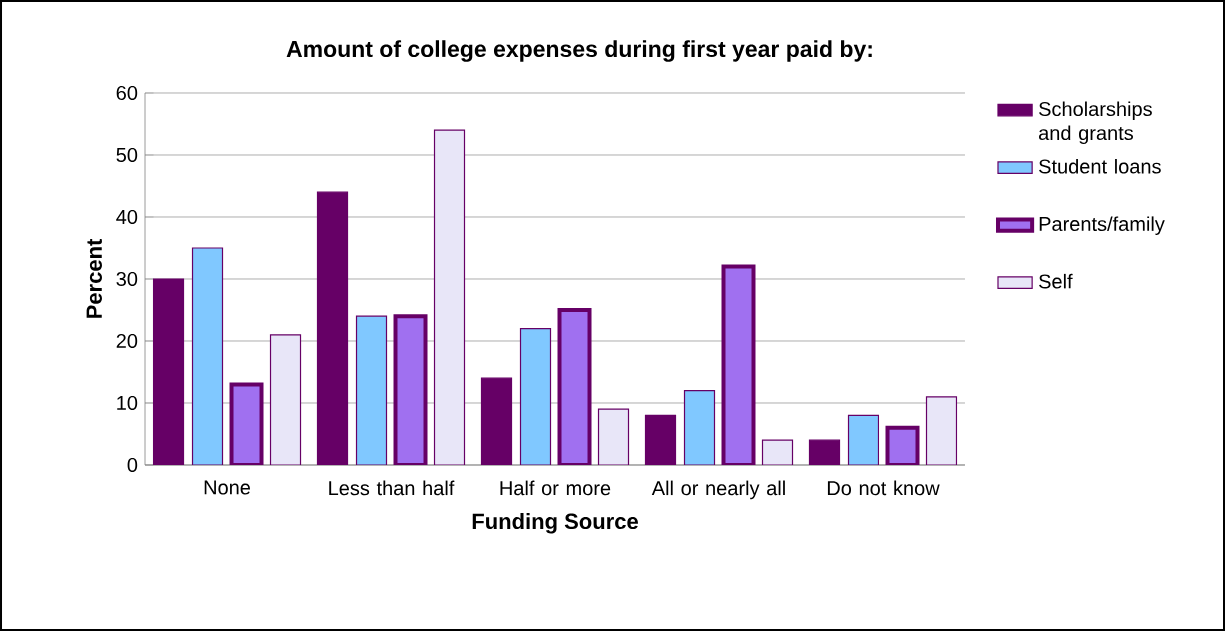 The width and height of the screenshot is (1225, 631). I want to click on x-tick-label: None, so click(227, 487).